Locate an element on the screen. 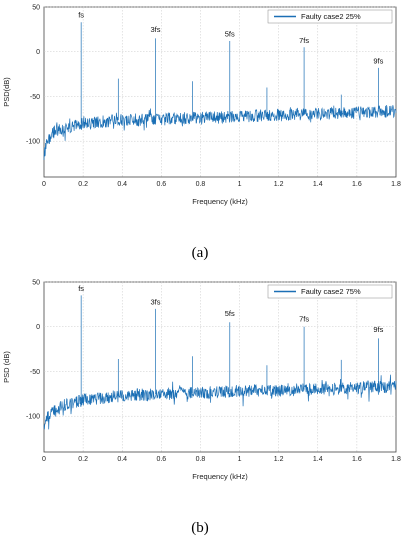  legend-box-a is located at coordinates (330, 16).